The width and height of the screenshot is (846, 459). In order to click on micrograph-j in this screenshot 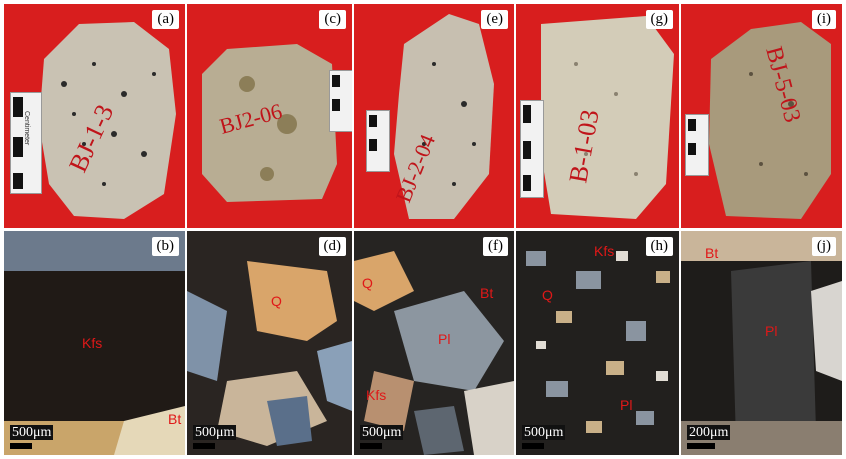, I will do `click(761, 343)`.